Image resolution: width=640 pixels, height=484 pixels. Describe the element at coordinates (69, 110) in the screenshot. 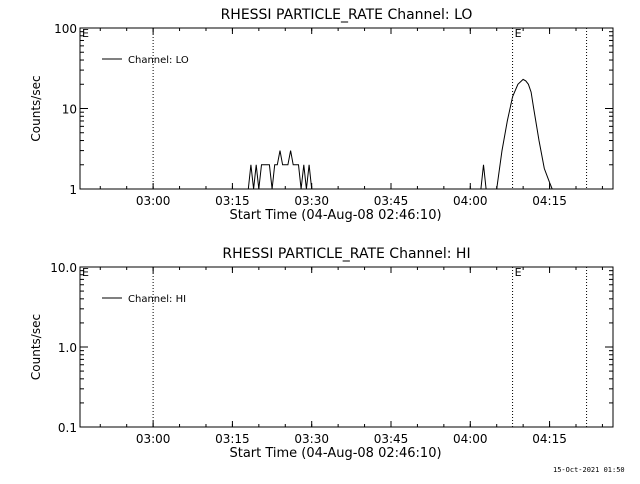

I see `y-tick-label: 10` at that location.